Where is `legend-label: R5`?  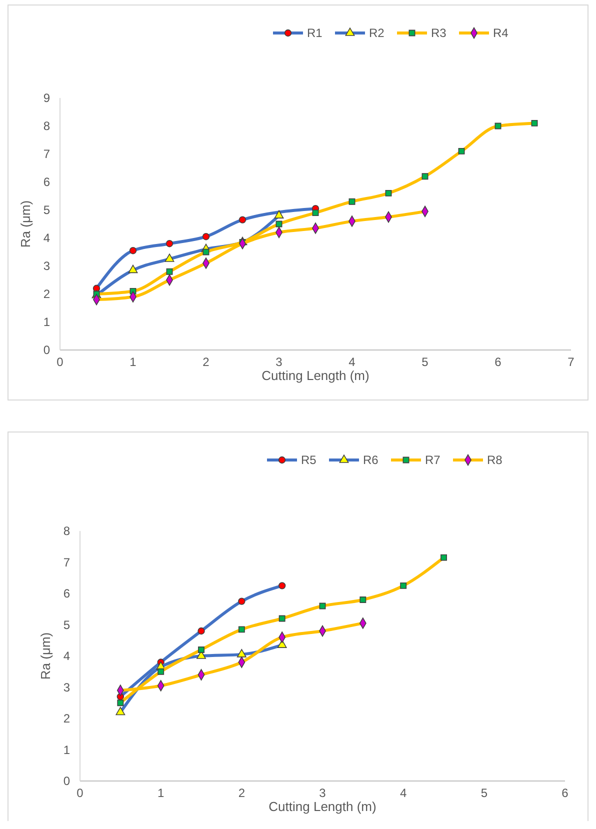
legend-label: R5 is located at coordinates (309, 460).